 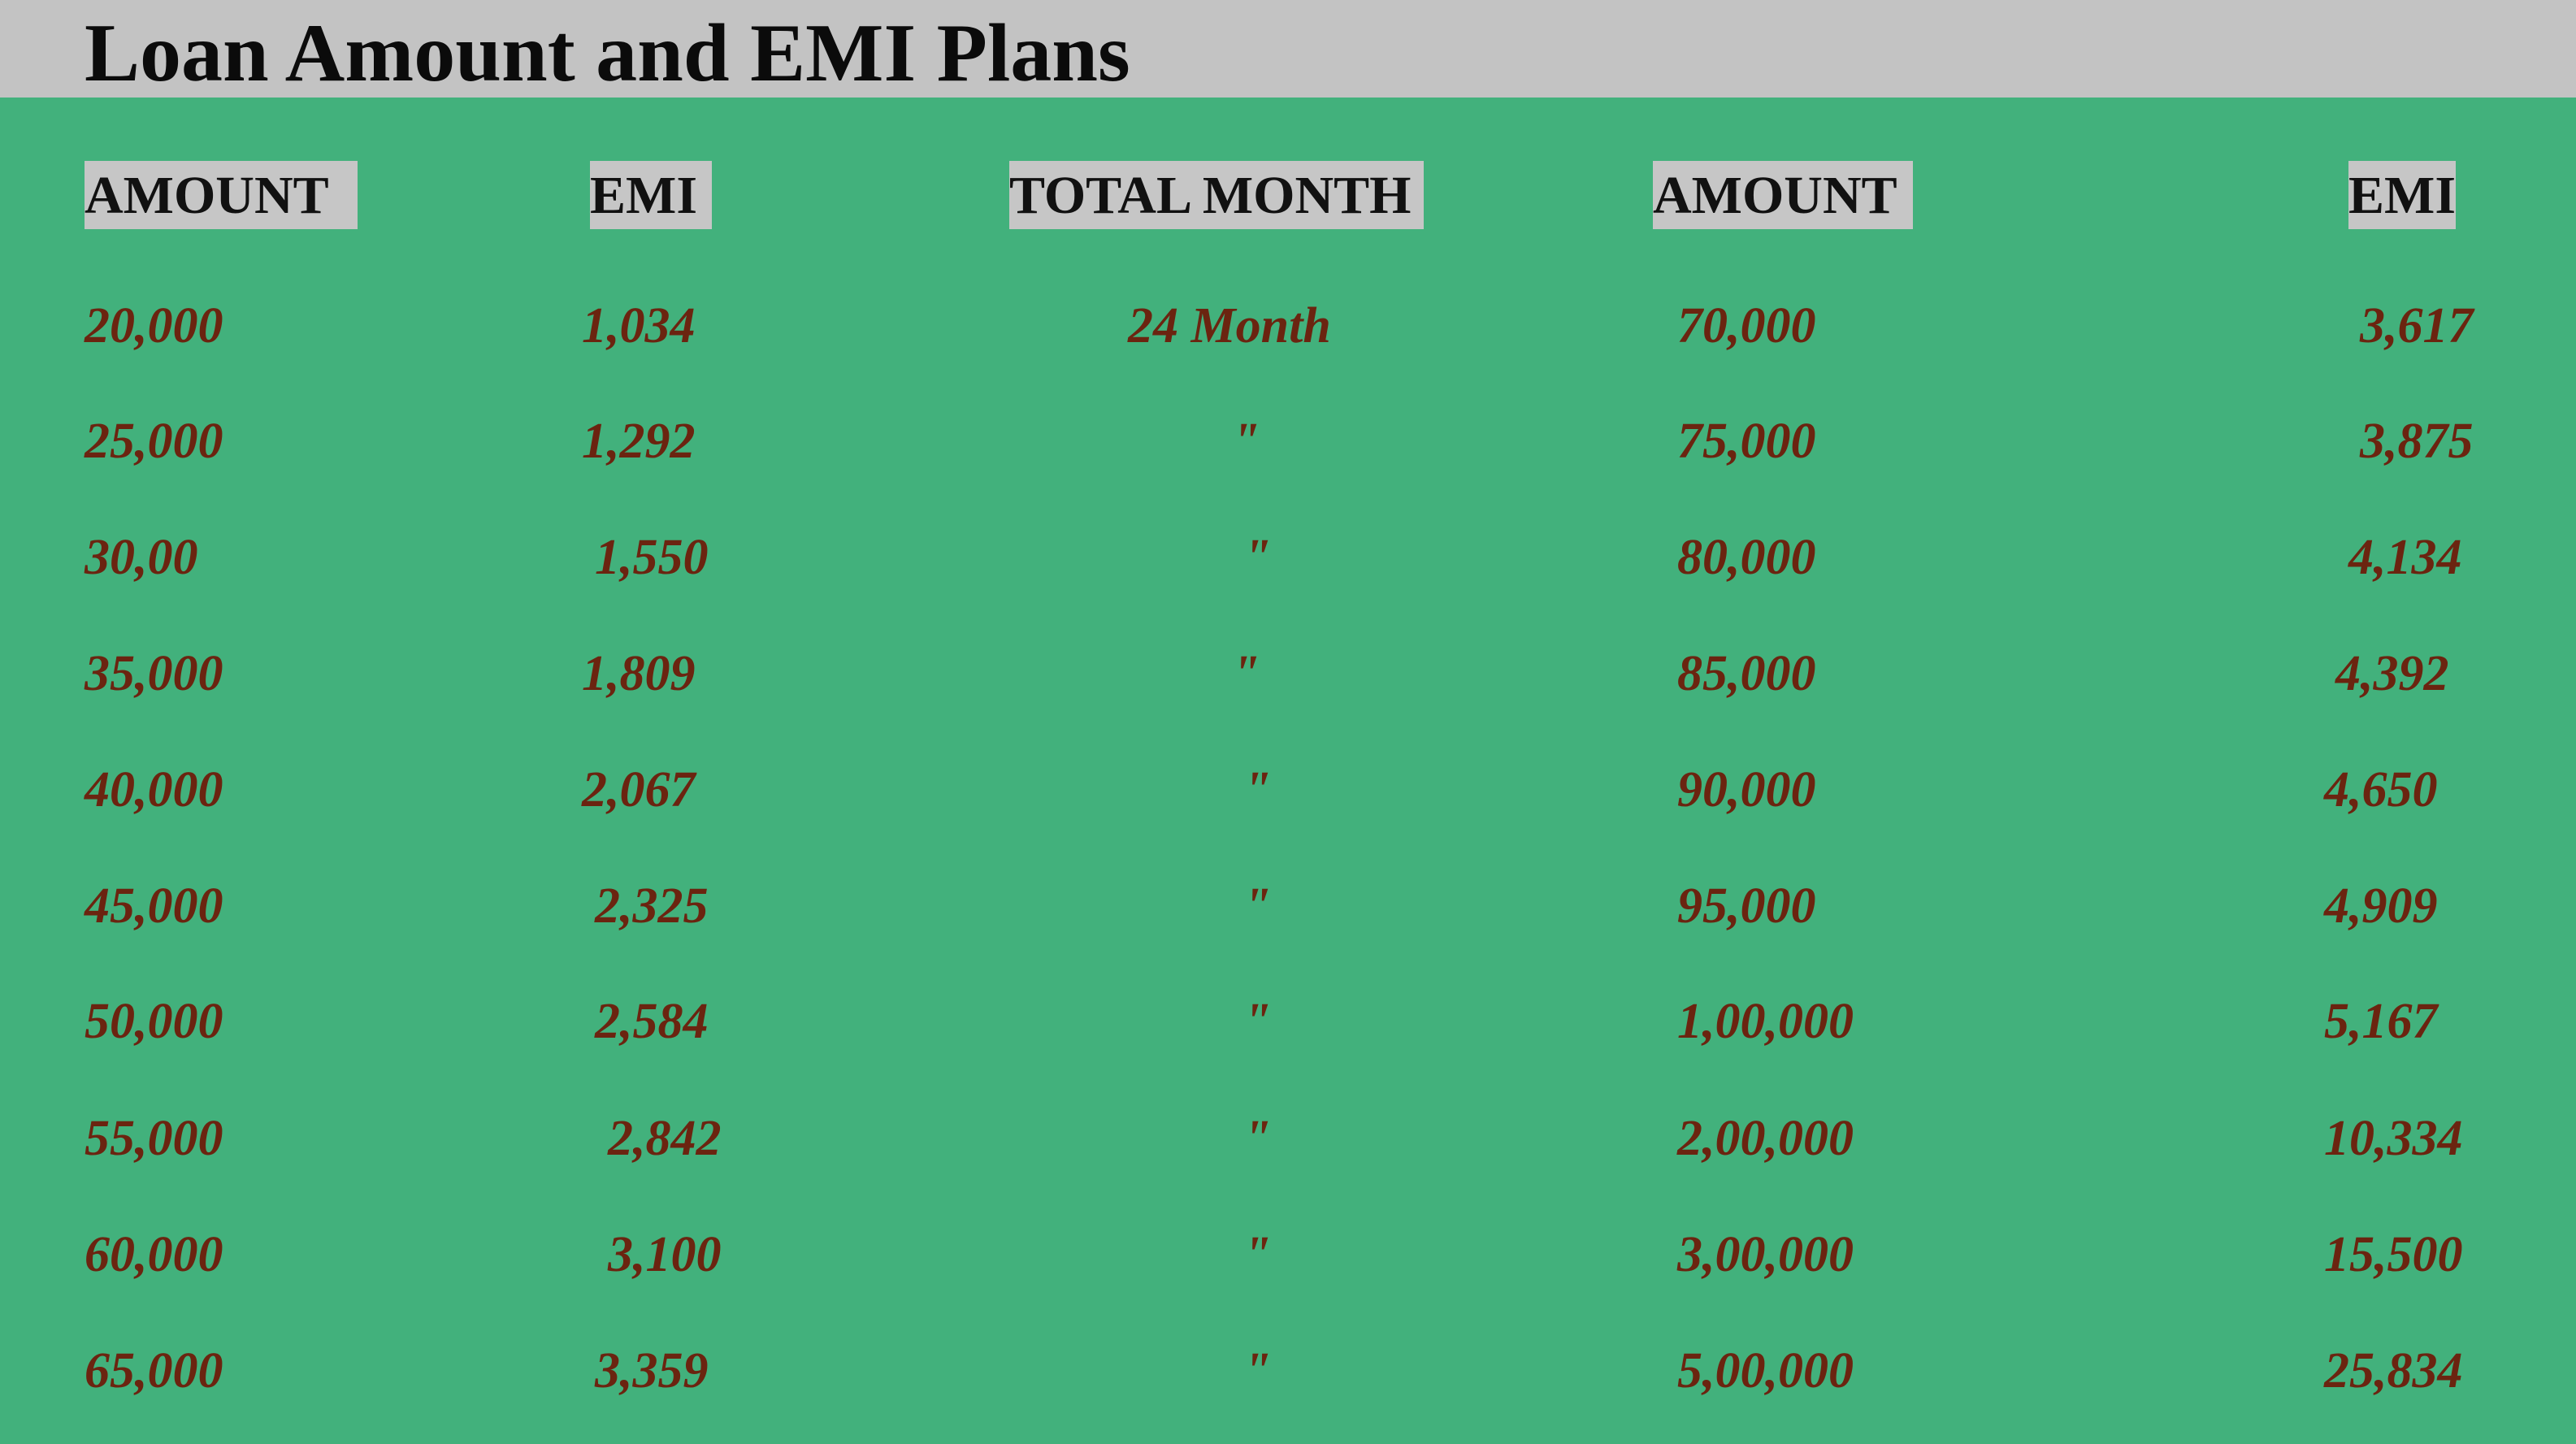 I want to click on header-amount-2: AMOUNT, so click(x=1783, y=195).